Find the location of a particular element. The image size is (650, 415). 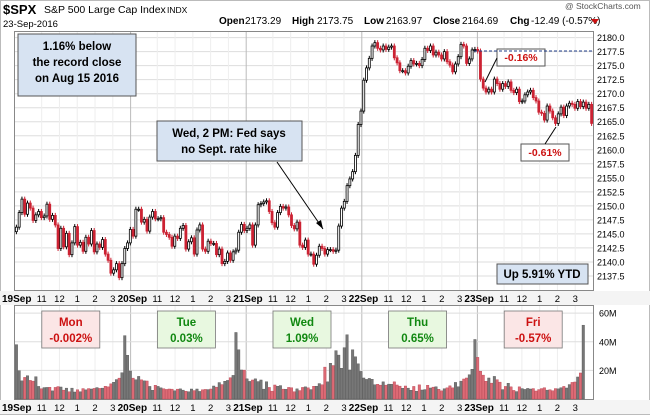

day-change-thu: Thu 0.65% is located at coordinates (418, 329).